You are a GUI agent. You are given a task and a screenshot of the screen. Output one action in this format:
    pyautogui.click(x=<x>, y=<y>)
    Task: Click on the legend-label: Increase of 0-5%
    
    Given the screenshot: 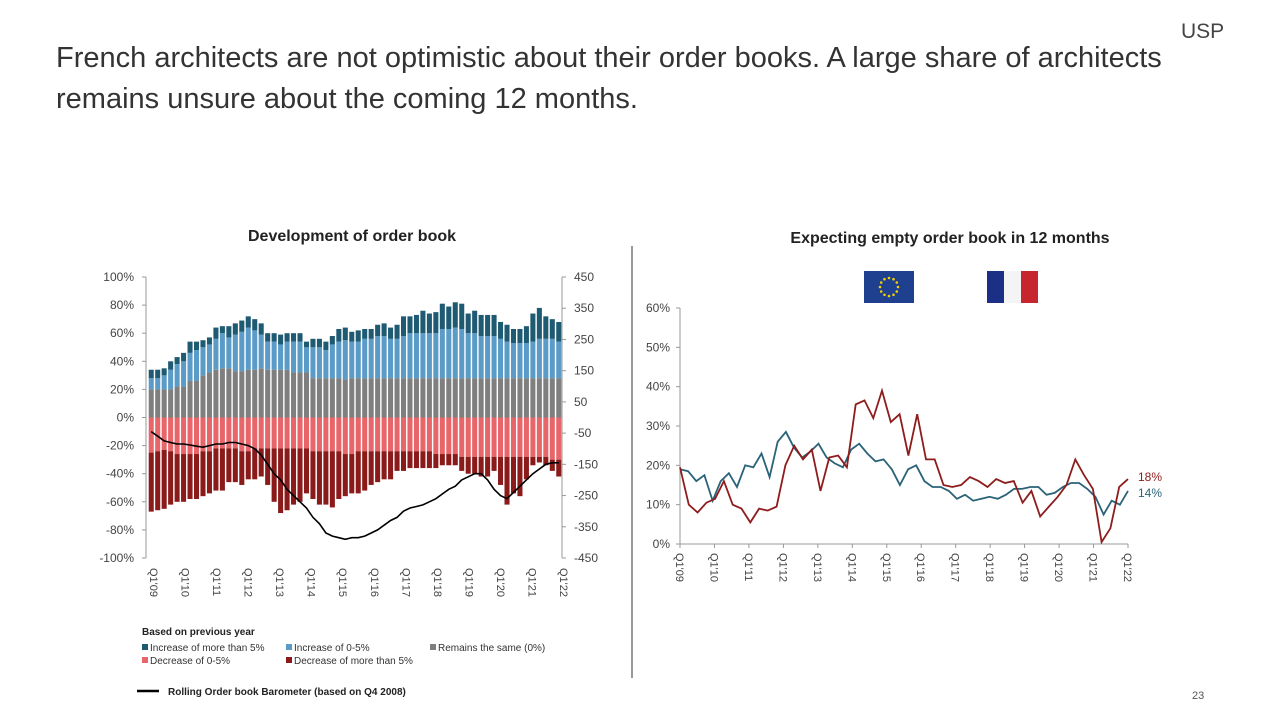 What is the action you would take?
    pyautogui.click(x=332, y=648)
    